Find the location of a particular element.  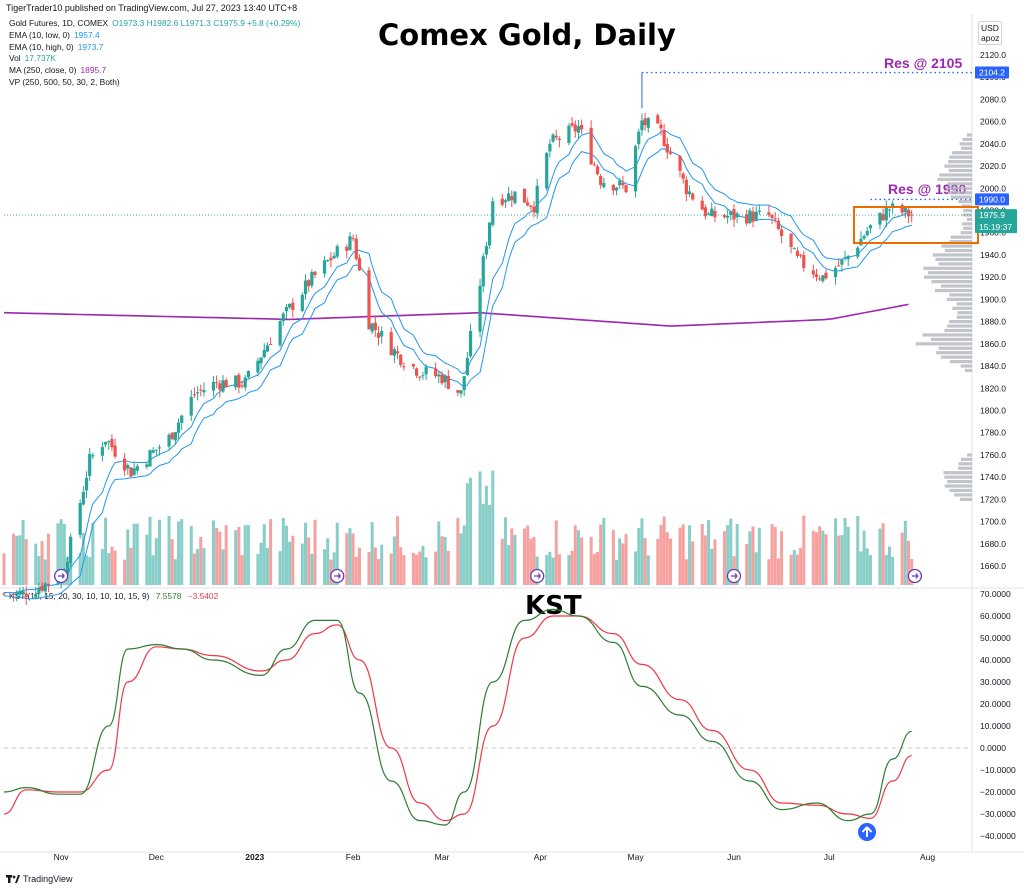

legend-row: MA (250, close, 0) 1895.7 is located at coordinates (154, 71).